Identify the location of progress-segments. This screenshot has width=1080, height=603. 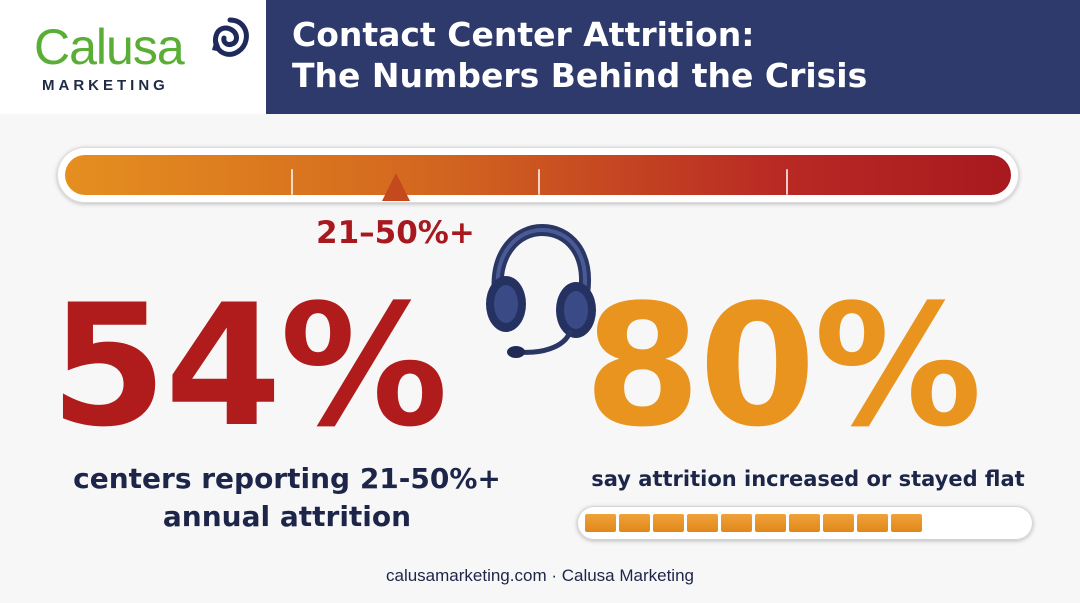
(753, 523).